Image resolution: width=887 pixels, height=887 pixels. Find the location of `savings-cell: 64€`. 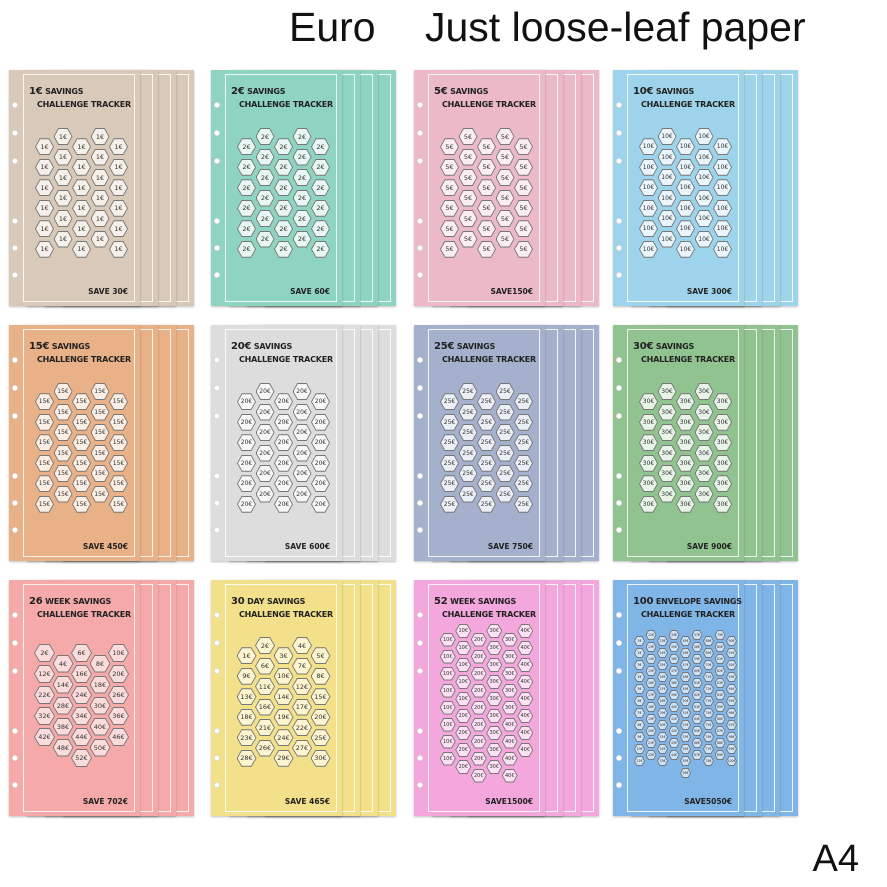

savings-cell: 64€ is located at coordinates (697, 719).